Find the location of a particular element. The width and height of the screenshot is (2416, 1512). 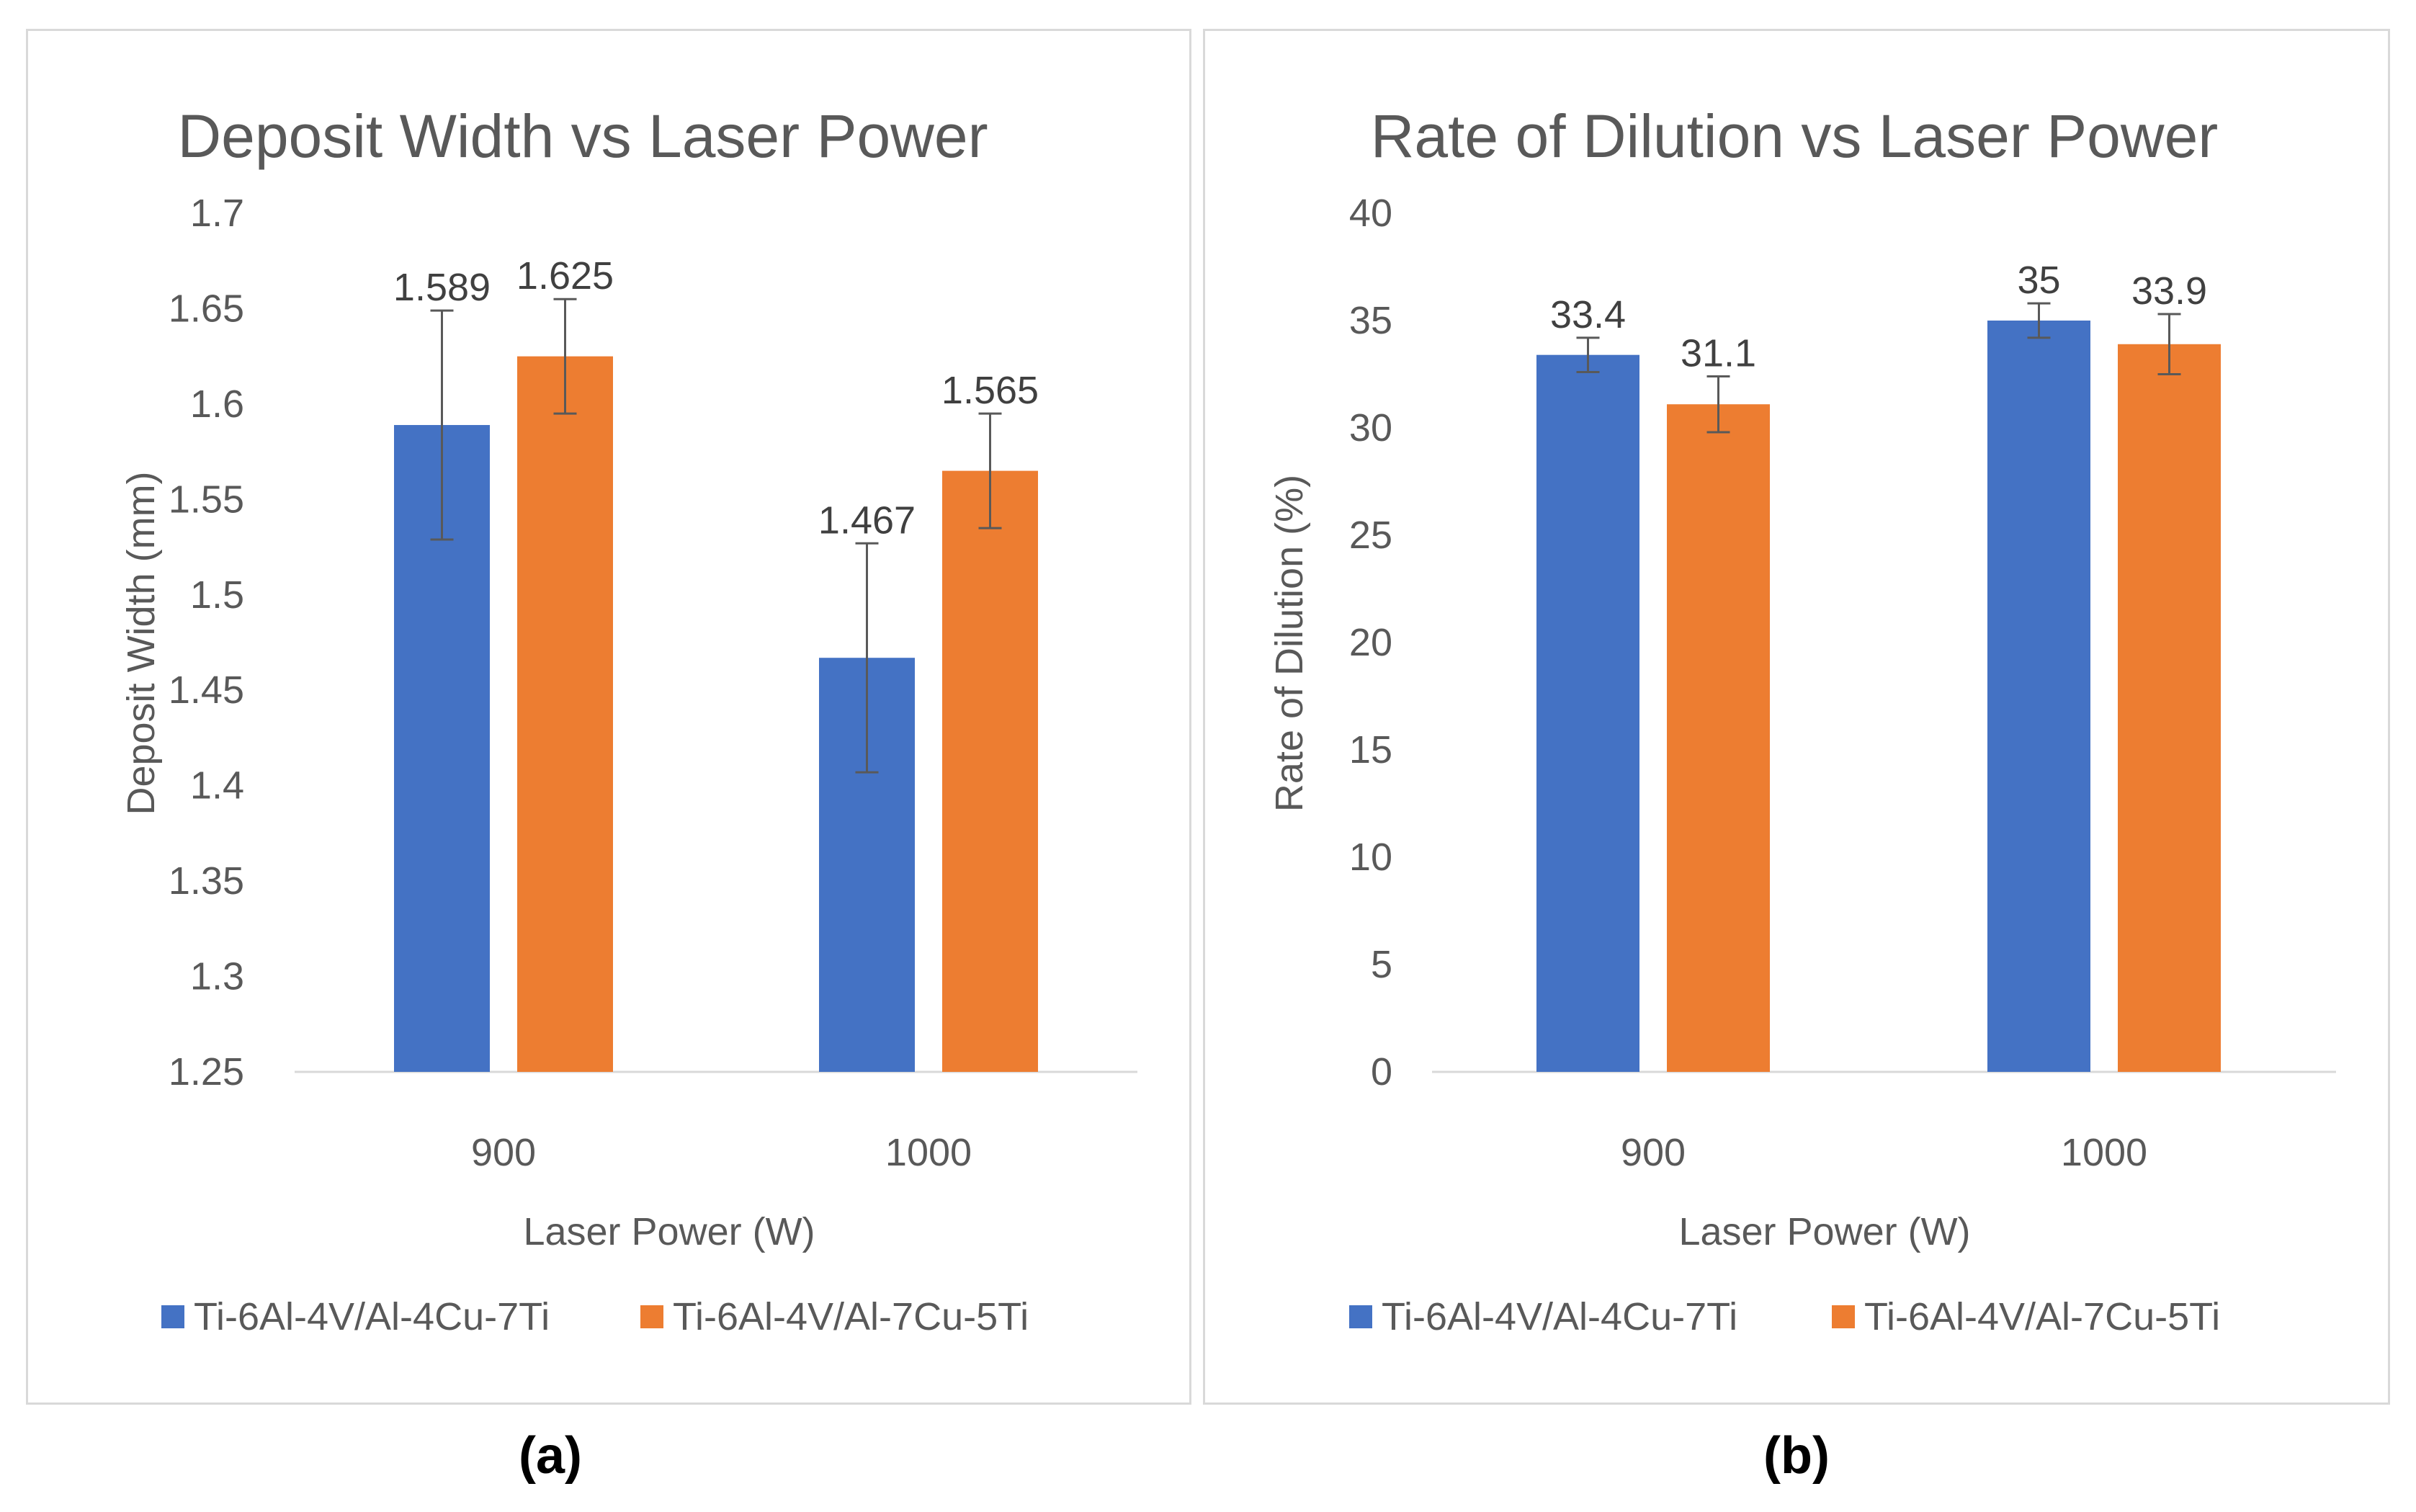

y-tick-label: 1.7 is located at coordinates (217, 213).